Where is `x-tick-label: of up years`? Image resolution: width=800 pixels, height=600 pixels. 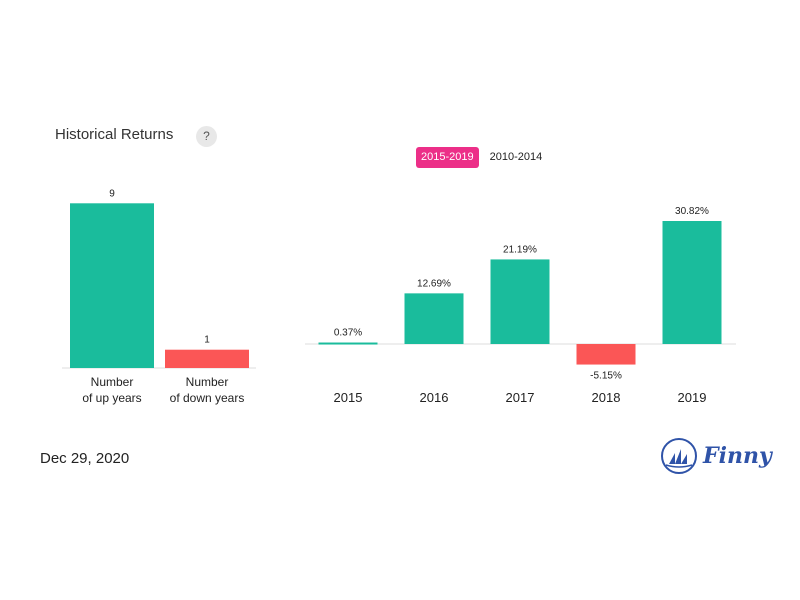
x-tick-label: of up years is located at coordinates (111, 398).